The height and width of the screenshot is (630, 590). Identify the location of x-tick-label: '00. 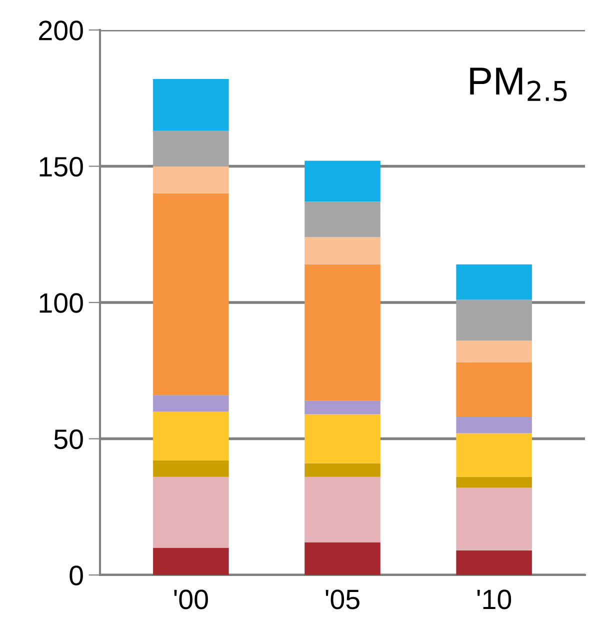
(191, 600).